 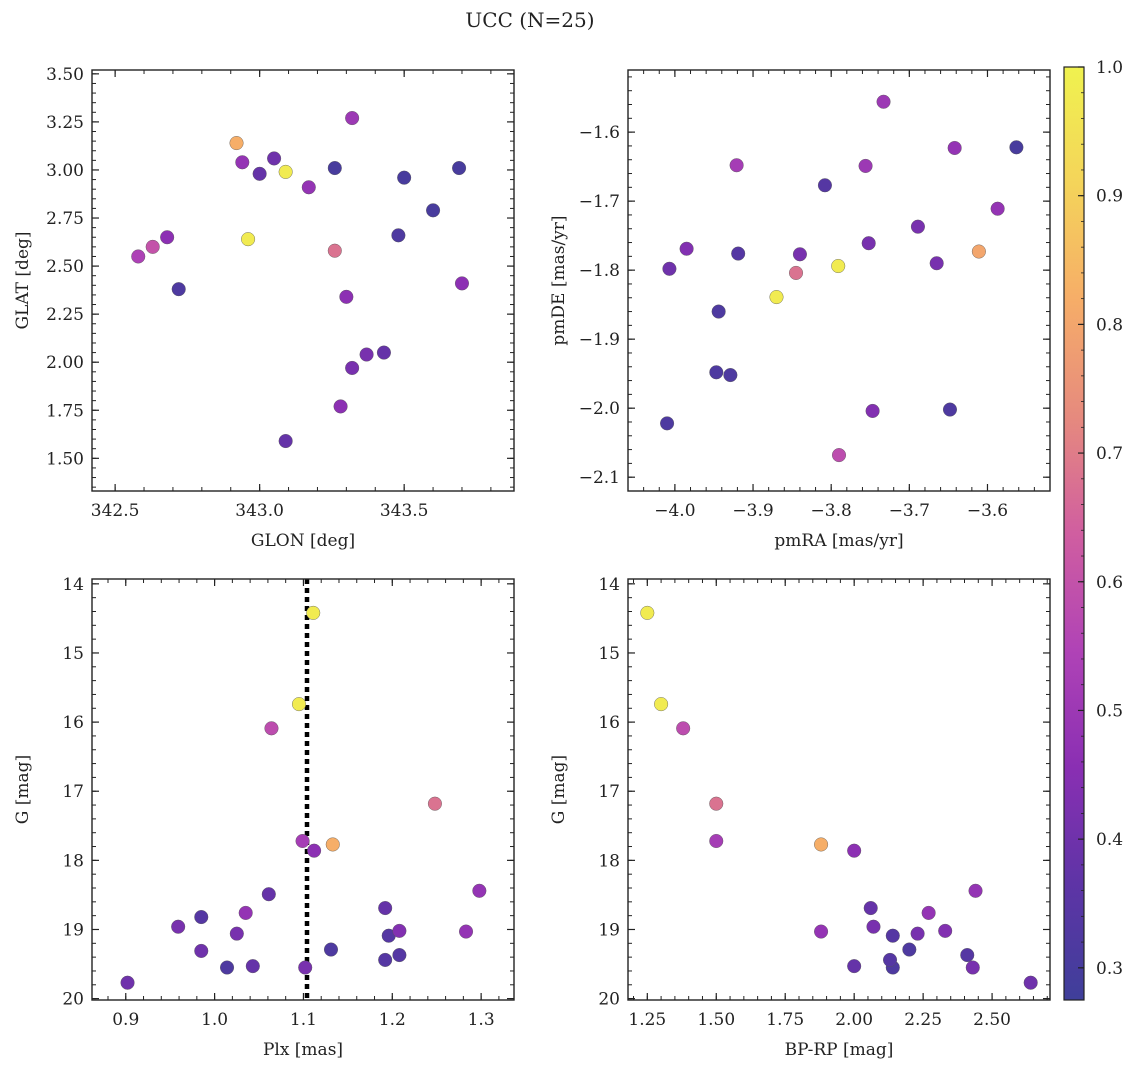 I want to click on x-tick-label: 2.00, so click(x=854, y=1020).